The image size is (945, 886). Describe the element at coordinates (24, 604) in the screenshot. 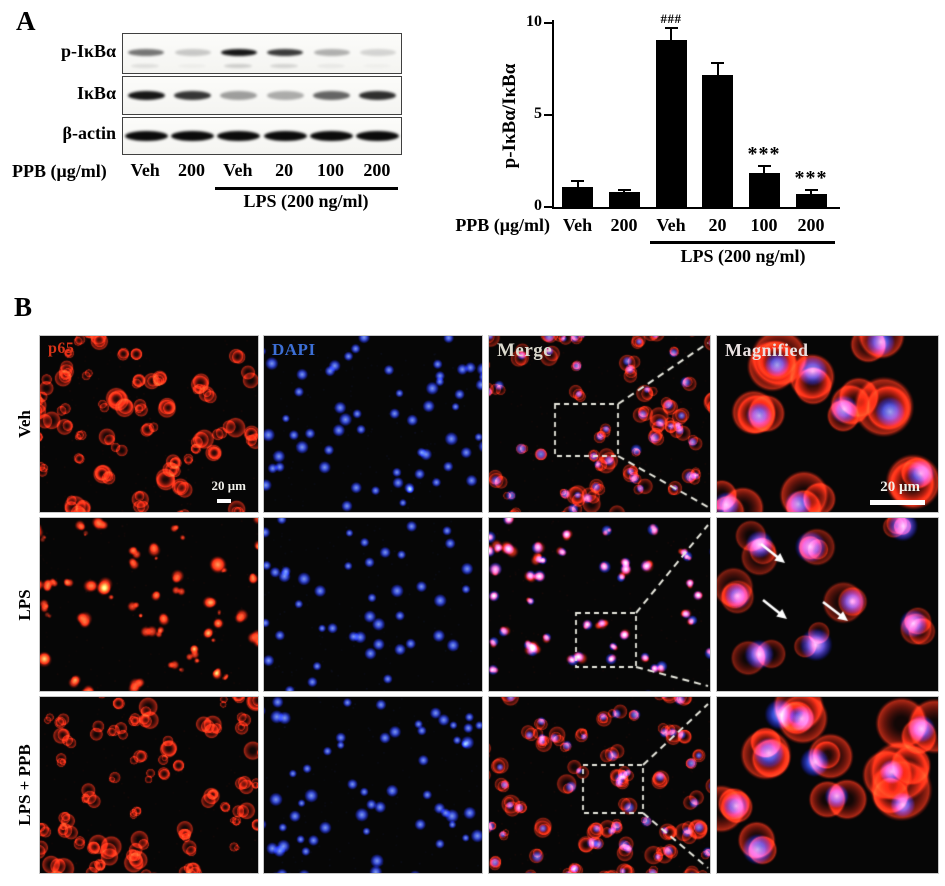

I see `panel-b-row-label: LPS` at that location.